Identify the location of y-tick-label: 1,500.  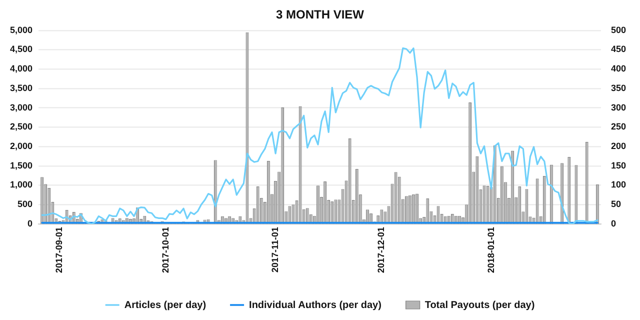
(21, 165).